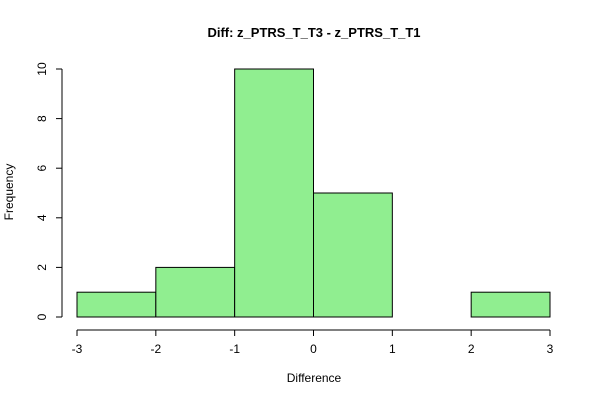  I want to click on y-tick-label-1: 2, so click(42, 267).